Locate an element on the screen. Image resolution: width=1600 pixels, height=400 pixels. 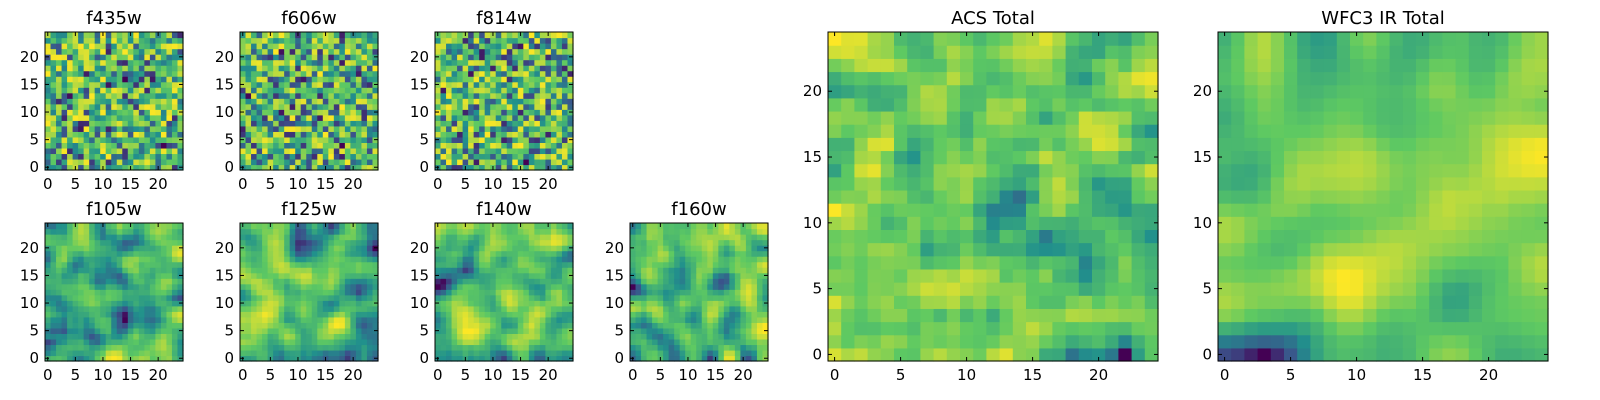
axes-frame is located at coordinates (309, 292).